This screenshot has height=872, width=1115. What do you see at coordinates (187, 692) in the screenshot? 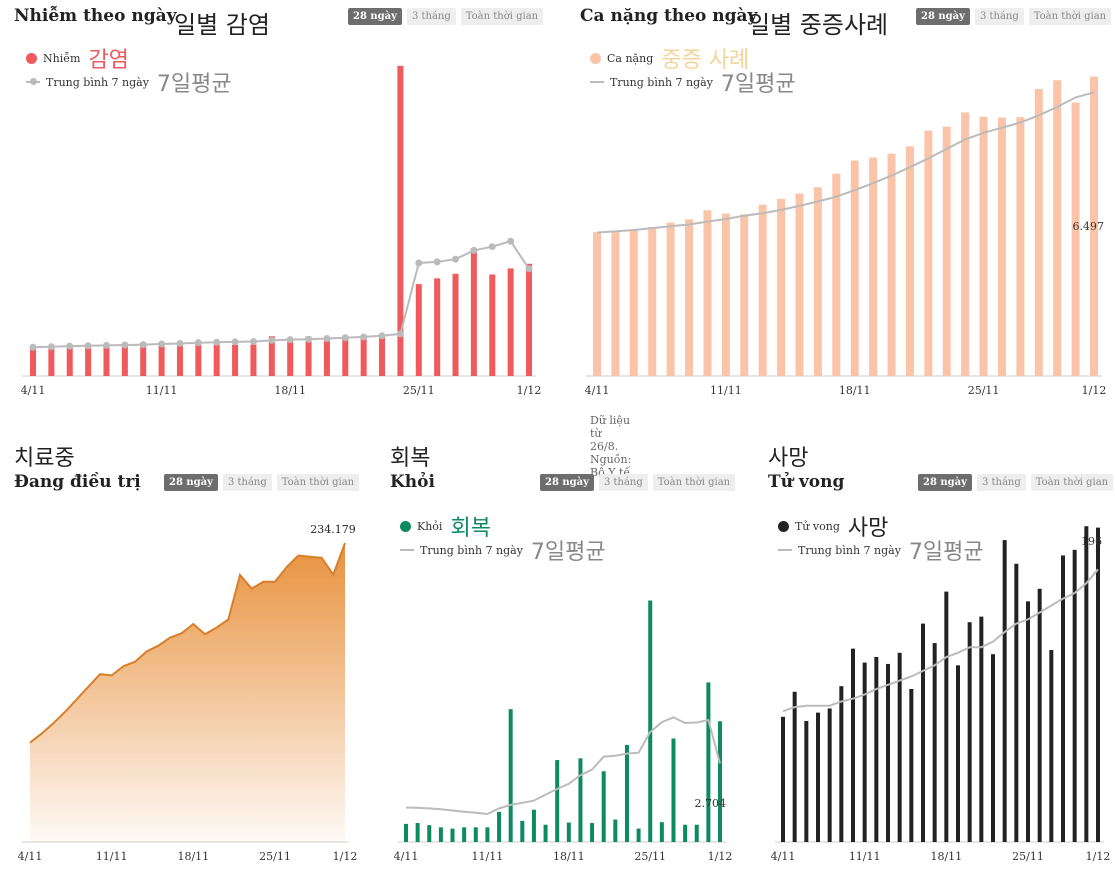
I see `area-fill` at bounding box center [187, 692].